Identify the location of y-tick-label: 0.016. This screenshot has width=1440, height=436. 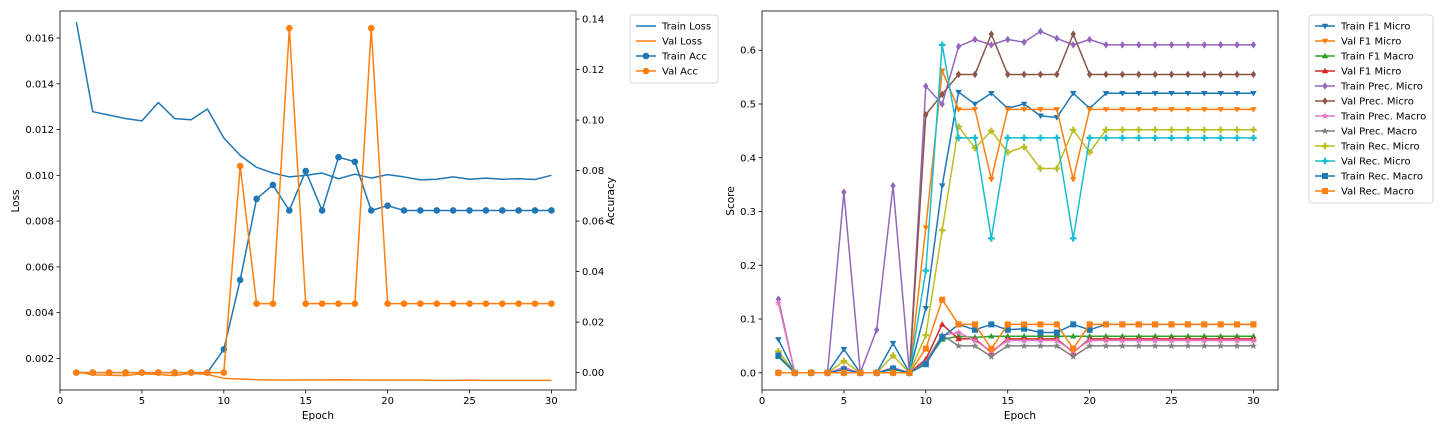
(39, 39).